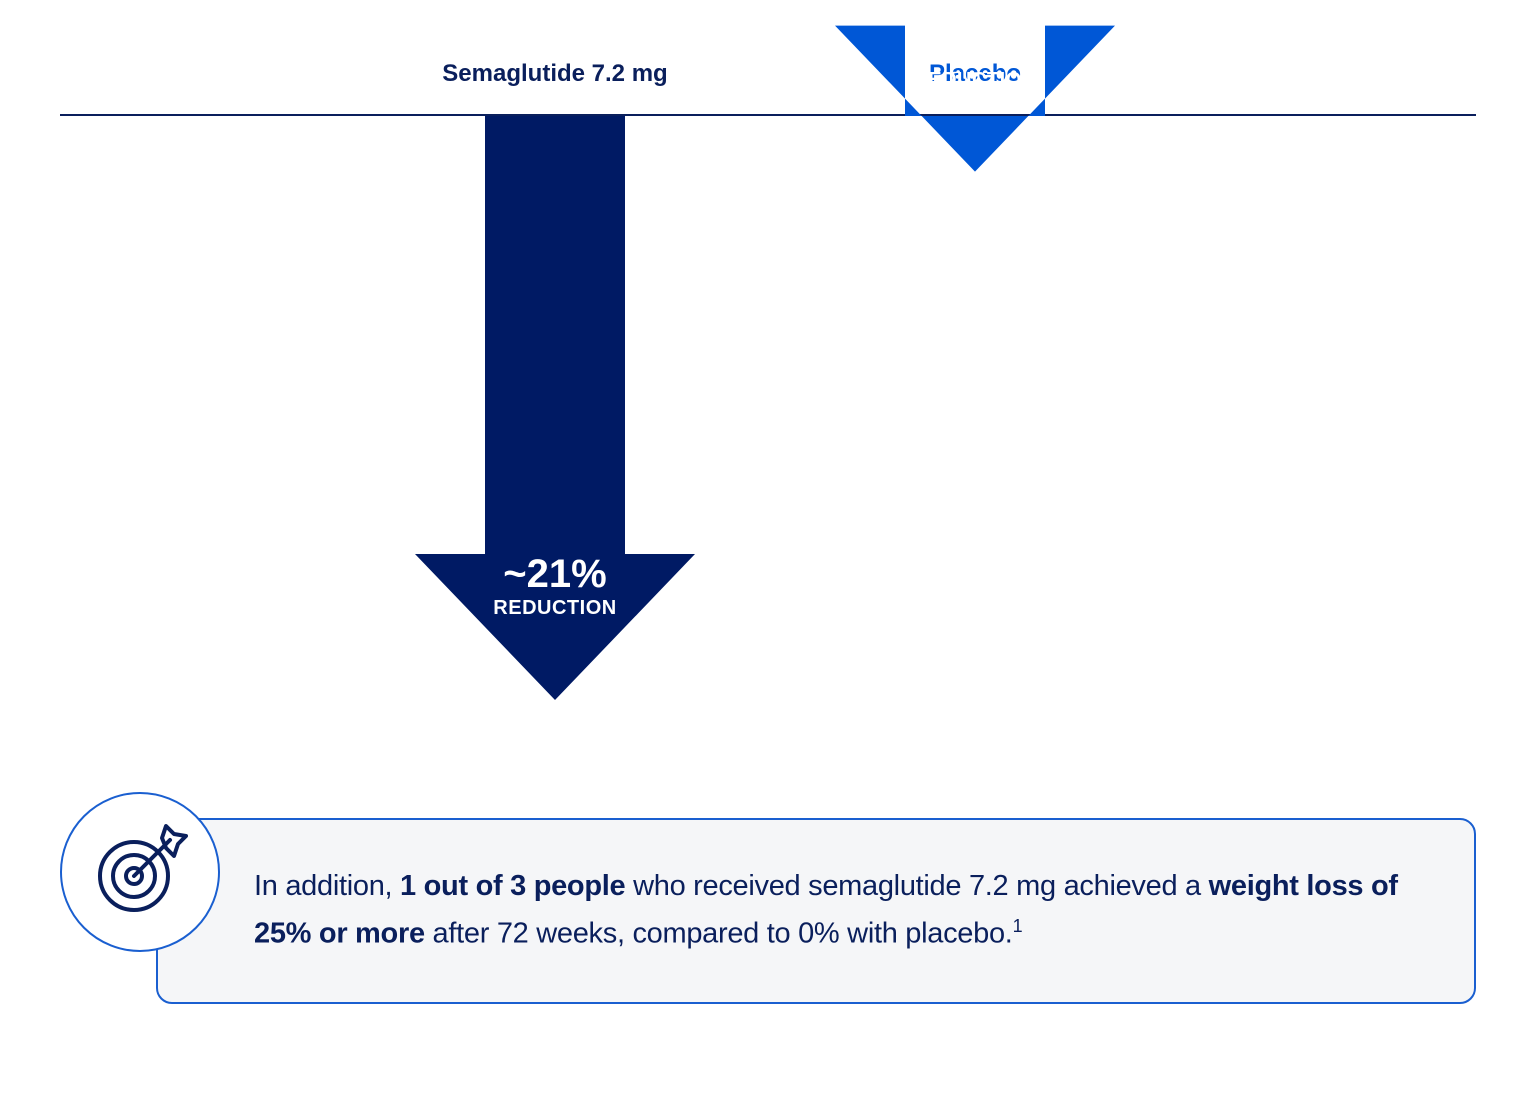 Image resolution: width=1536 pixels, height=1096 pixels. I want to click on note-footnote: 1, so click(1017, 926).